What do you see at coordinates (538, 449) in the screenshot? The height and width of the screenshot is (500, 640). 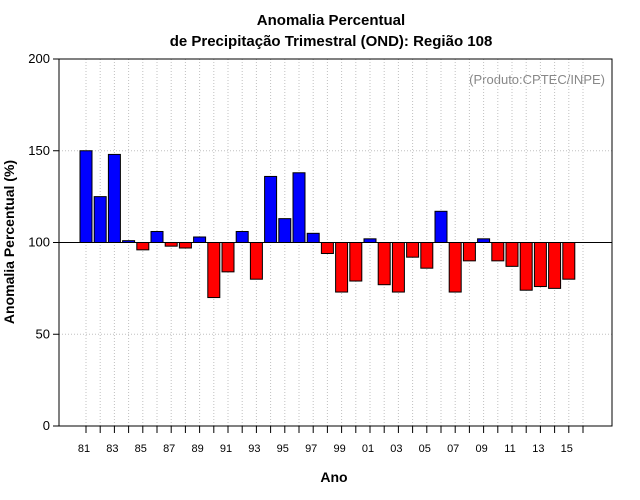 I see `x-tick-label: 13` at bounding box center [538, 449].